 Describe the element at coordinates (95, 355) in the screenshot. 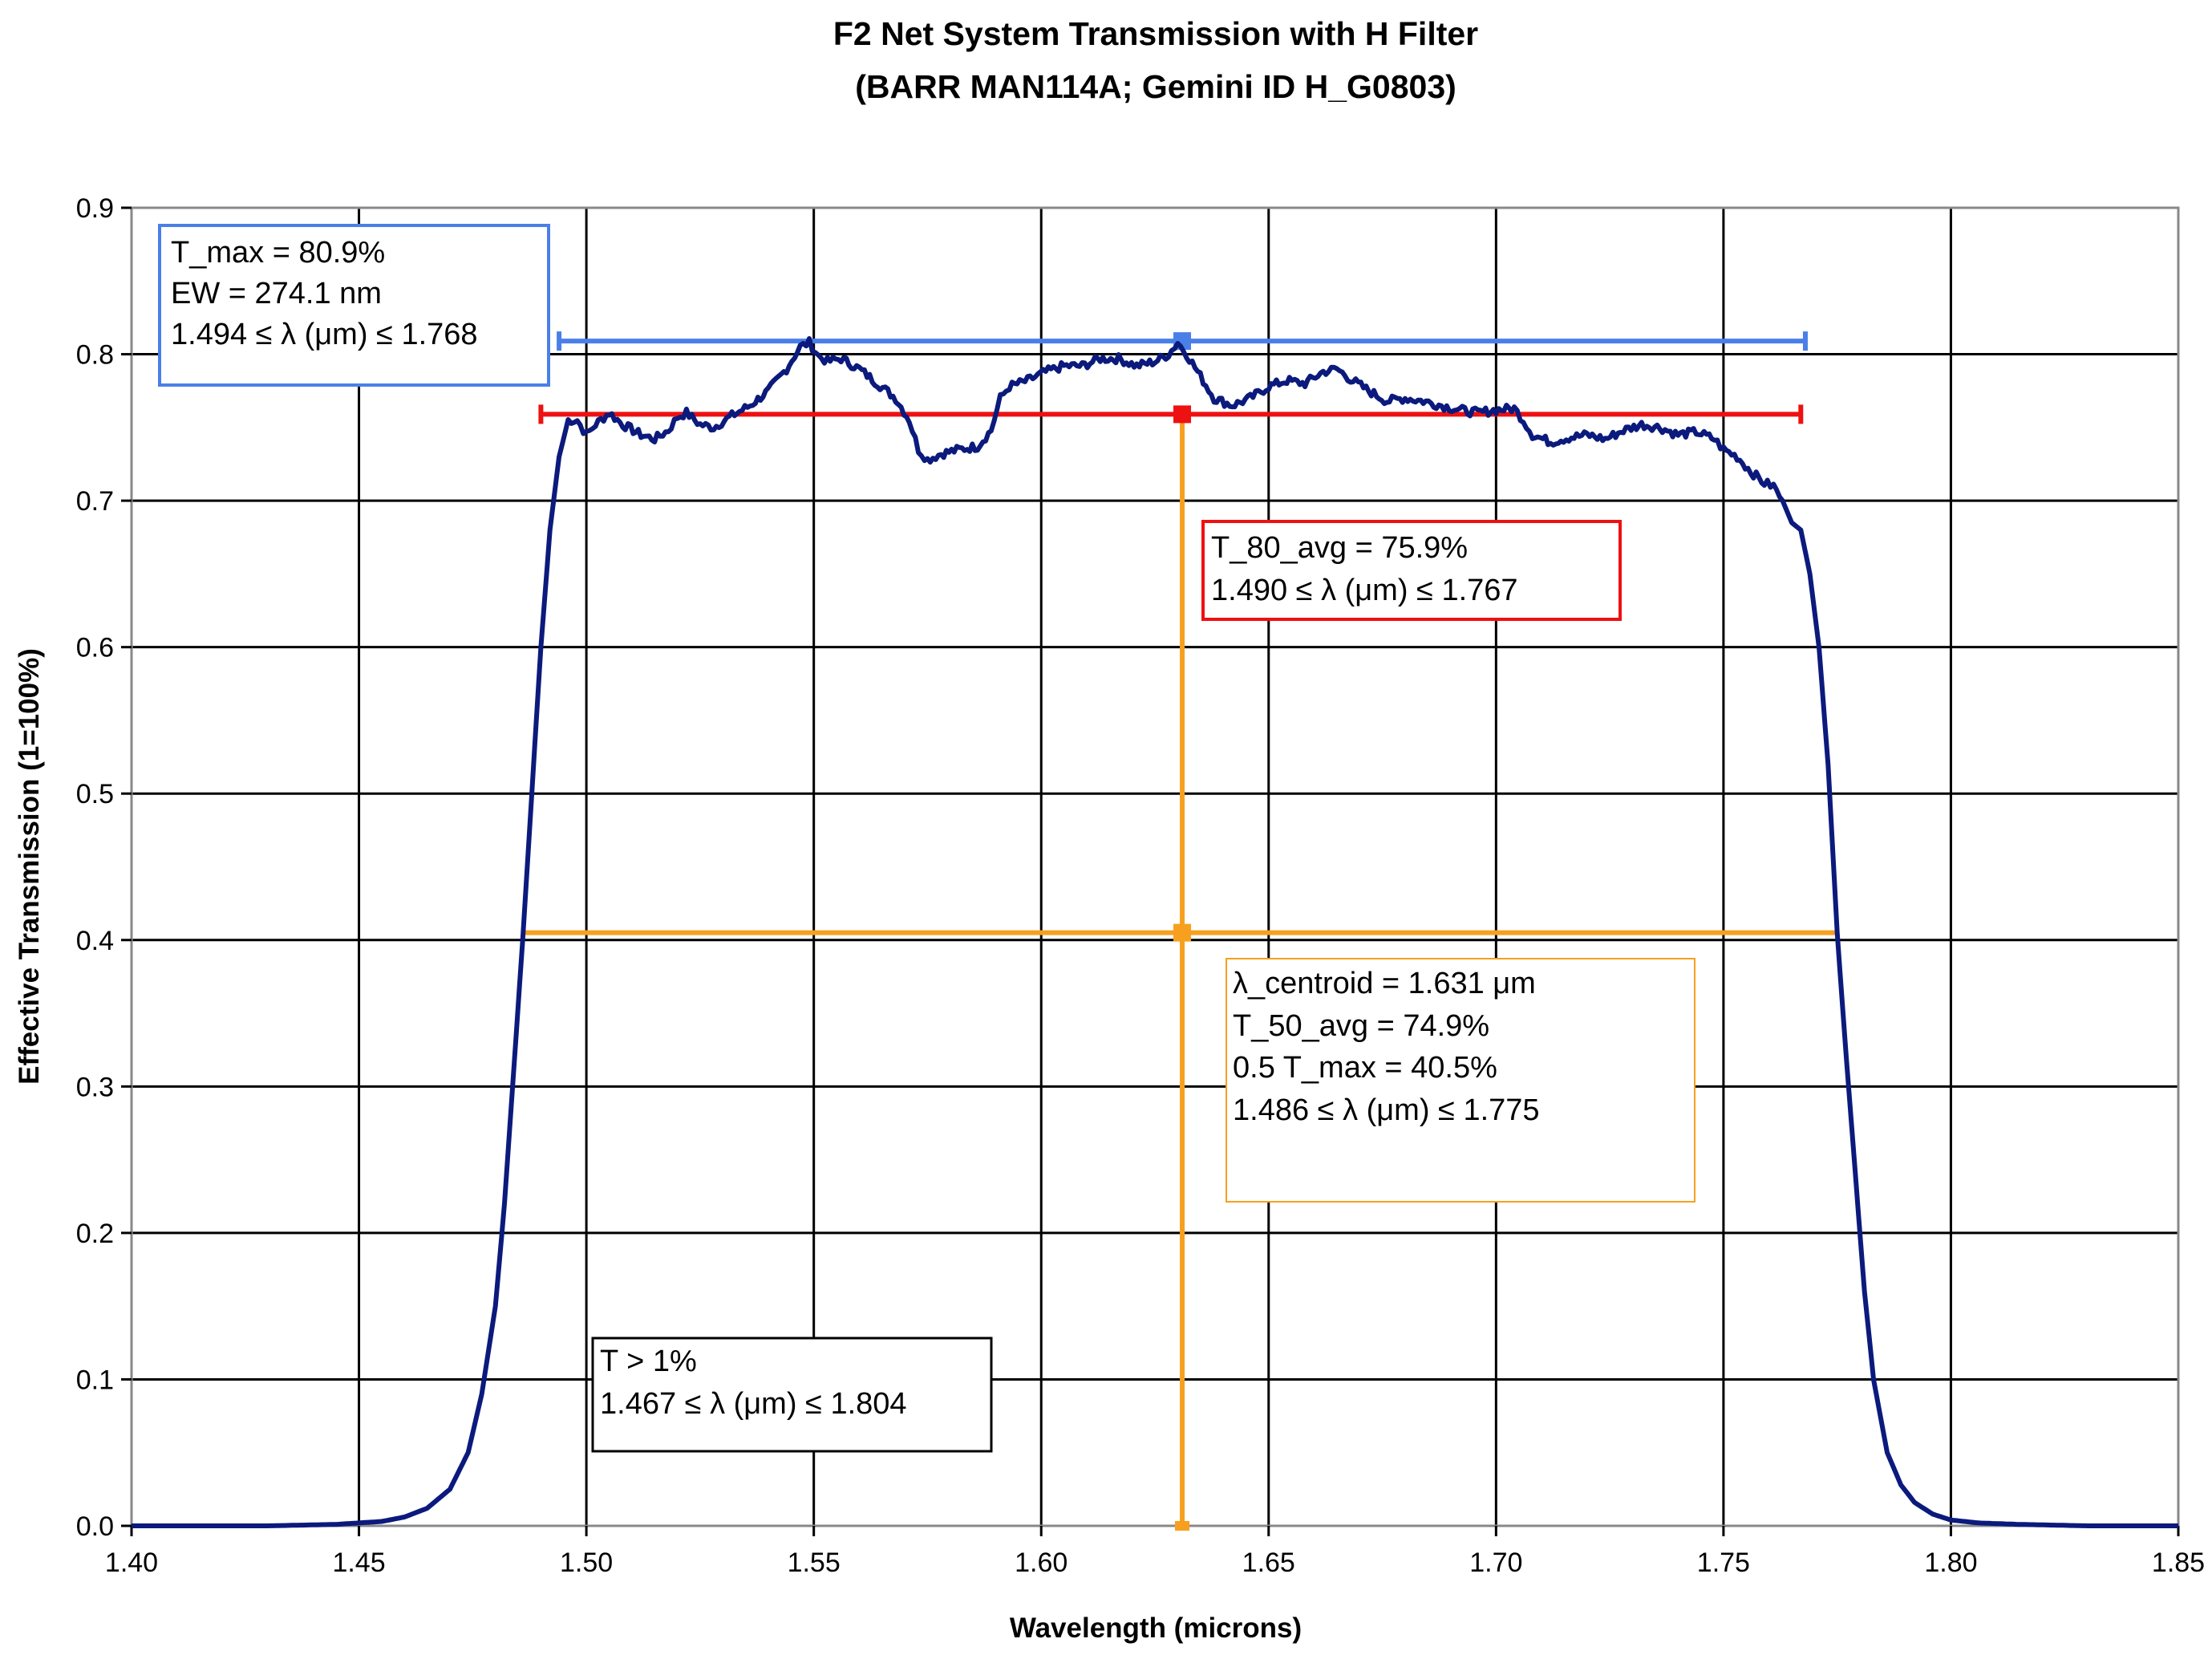

I see `y-tick-label: 0.8` at that location.